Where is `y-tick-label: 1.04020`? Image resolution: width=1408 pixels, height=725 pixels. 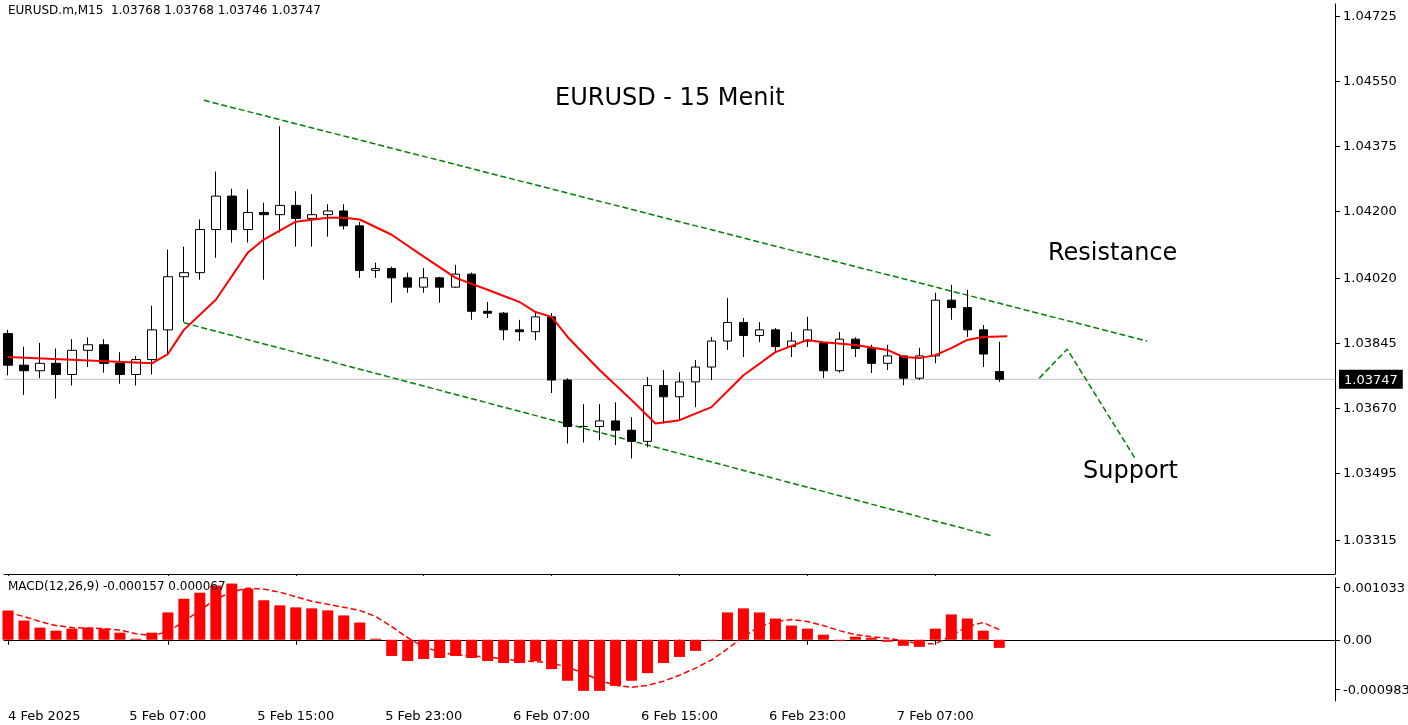 y-tick-label: 1.04020 is located at coordinates (1370, 278).